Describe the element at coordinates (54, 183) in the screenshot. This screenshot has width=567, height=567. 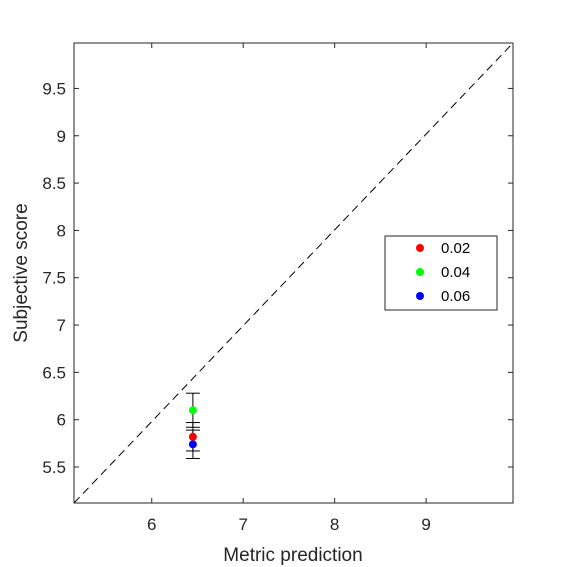
I see `y-tick-label: 8.5` at that location.